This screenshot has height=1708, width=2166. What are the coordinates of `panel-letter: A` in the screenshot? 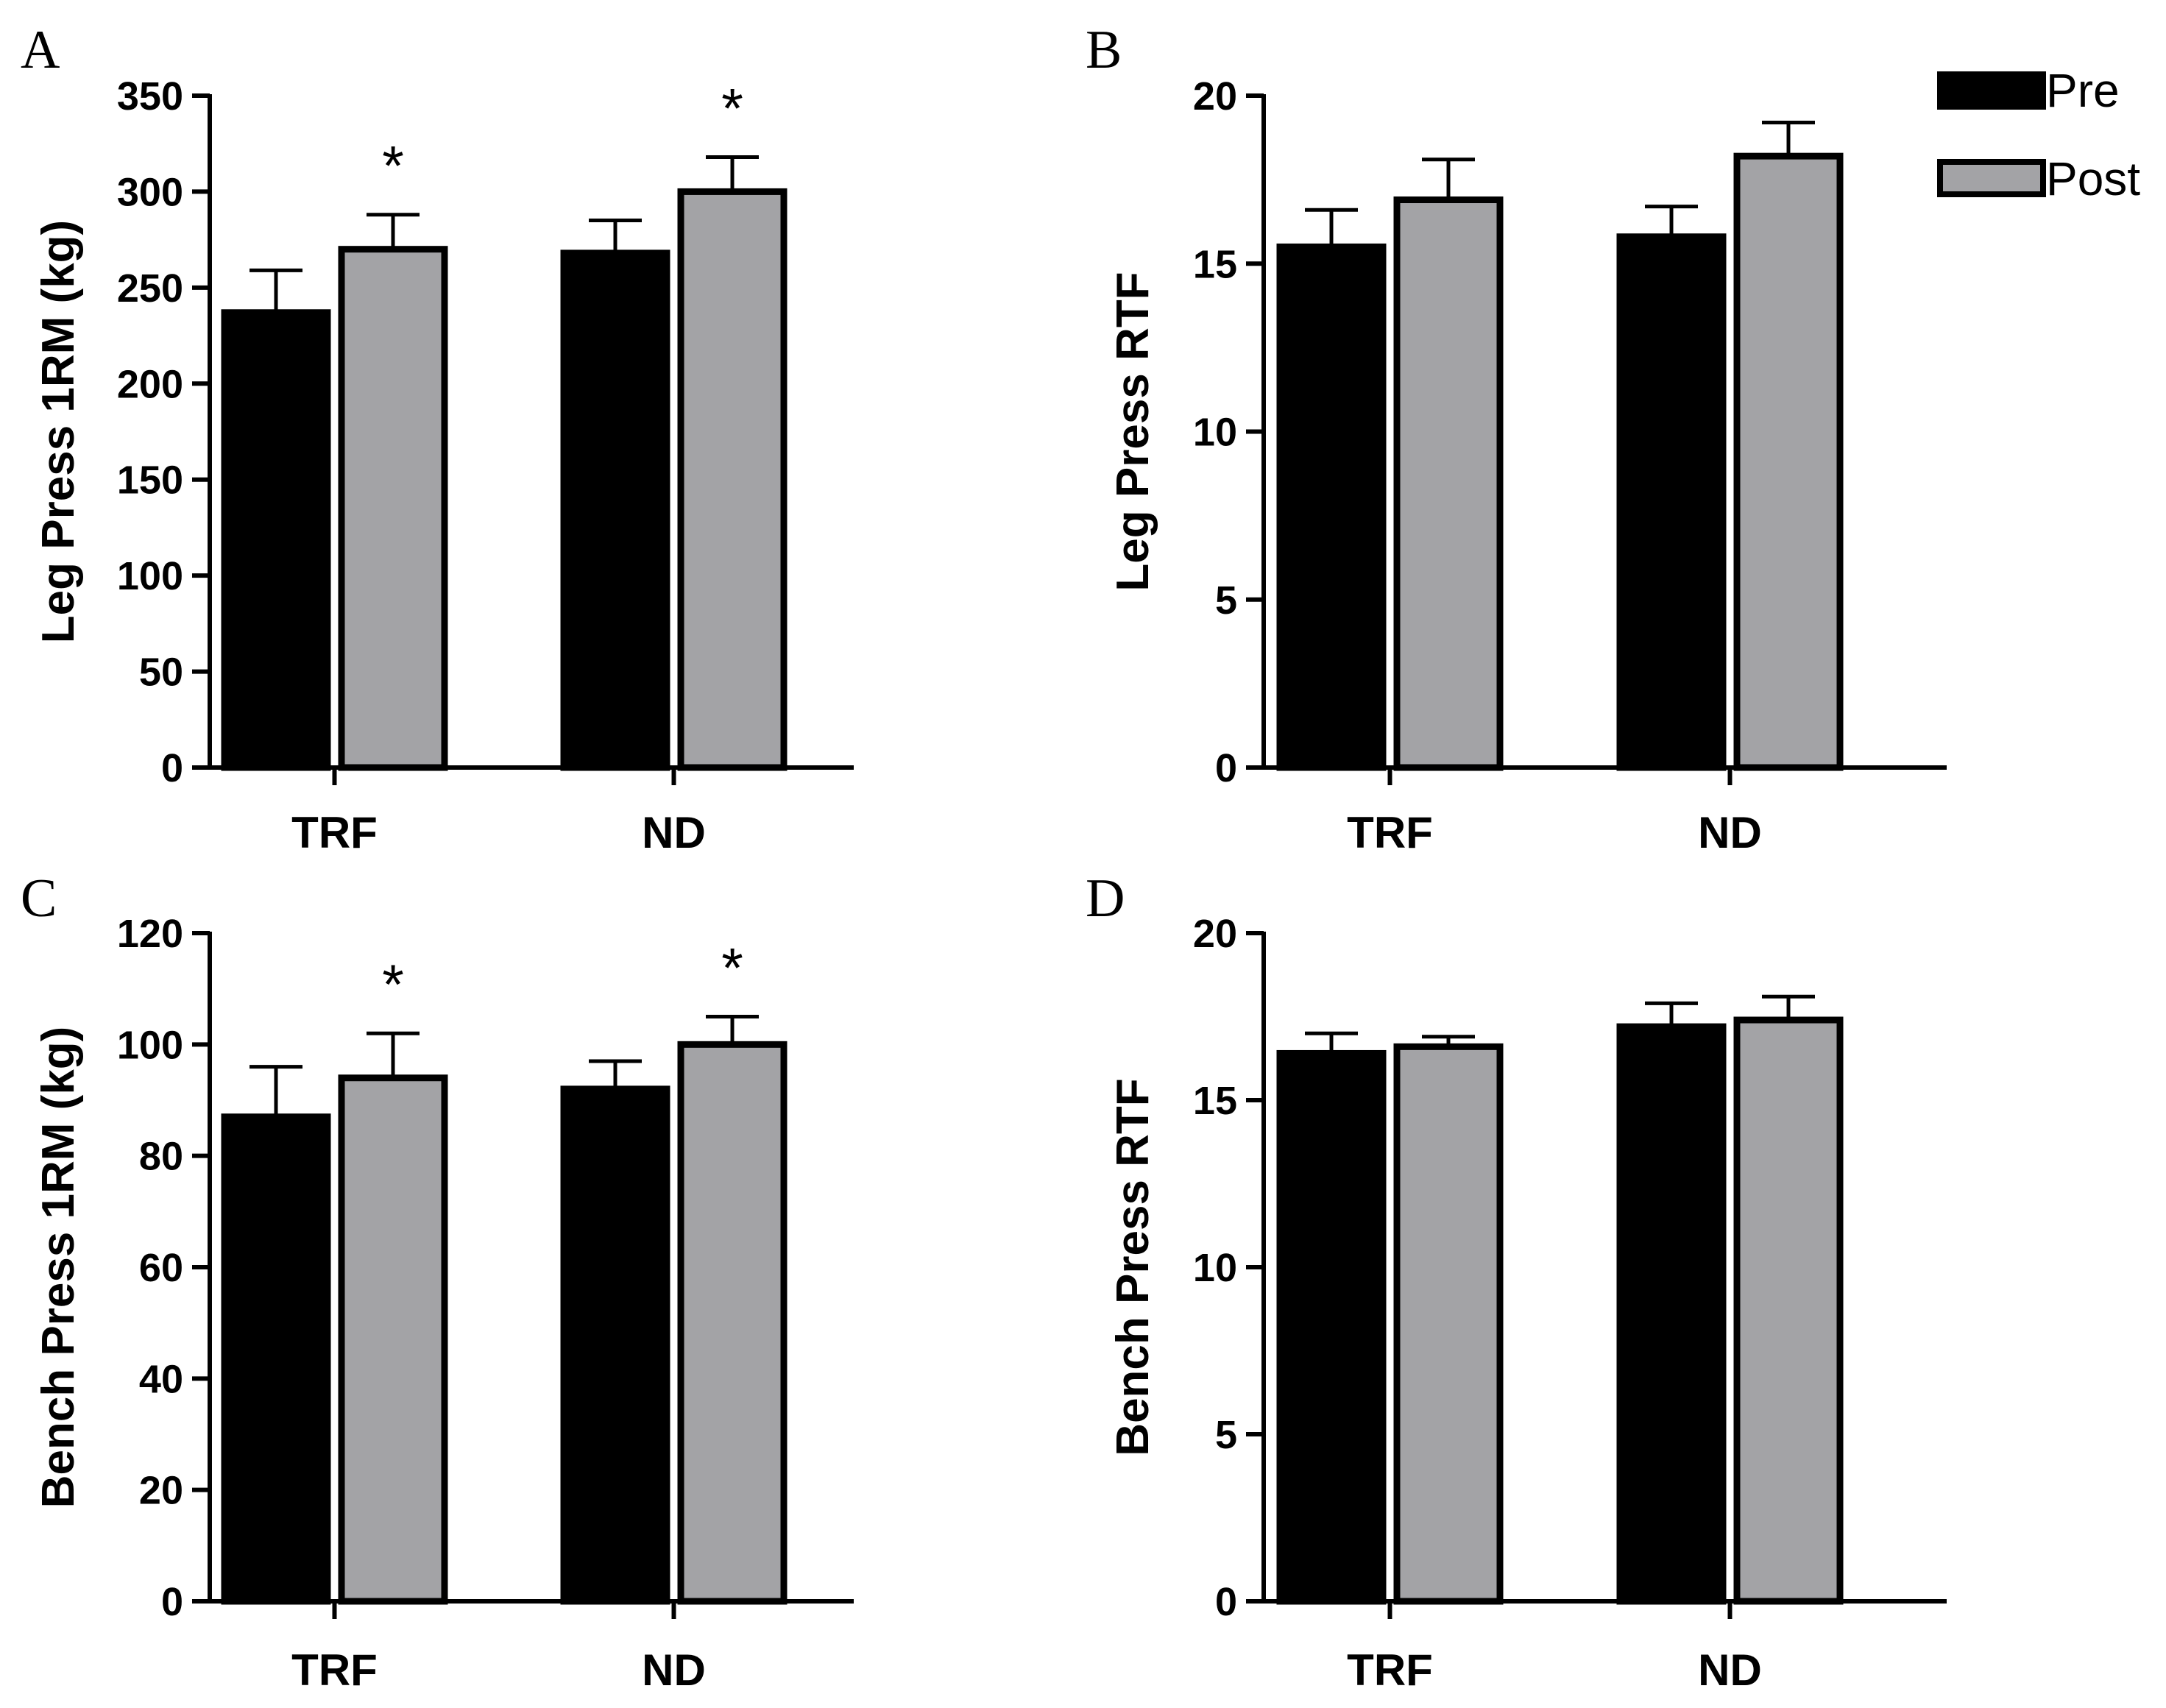 It's located at (40, 50).